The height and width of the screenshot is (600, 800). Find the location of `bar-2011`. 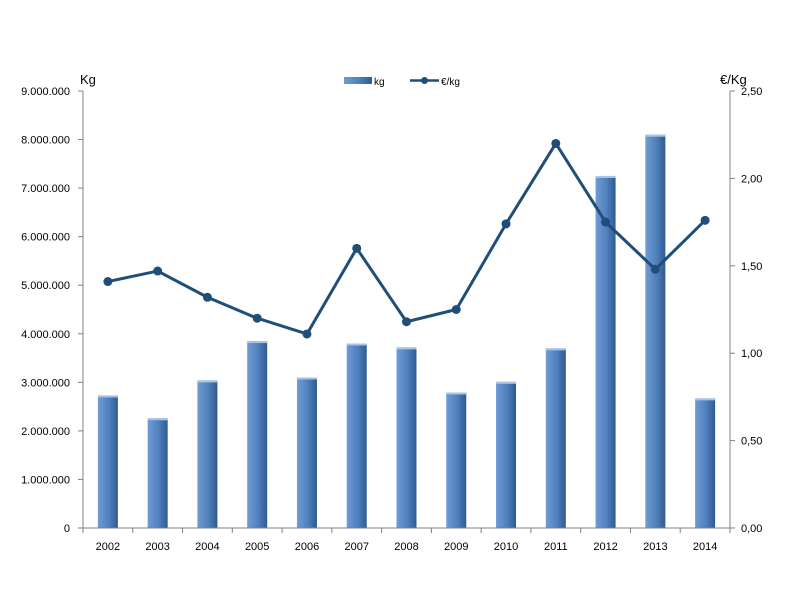

bar-2011 is located at coordinates (555, 438).